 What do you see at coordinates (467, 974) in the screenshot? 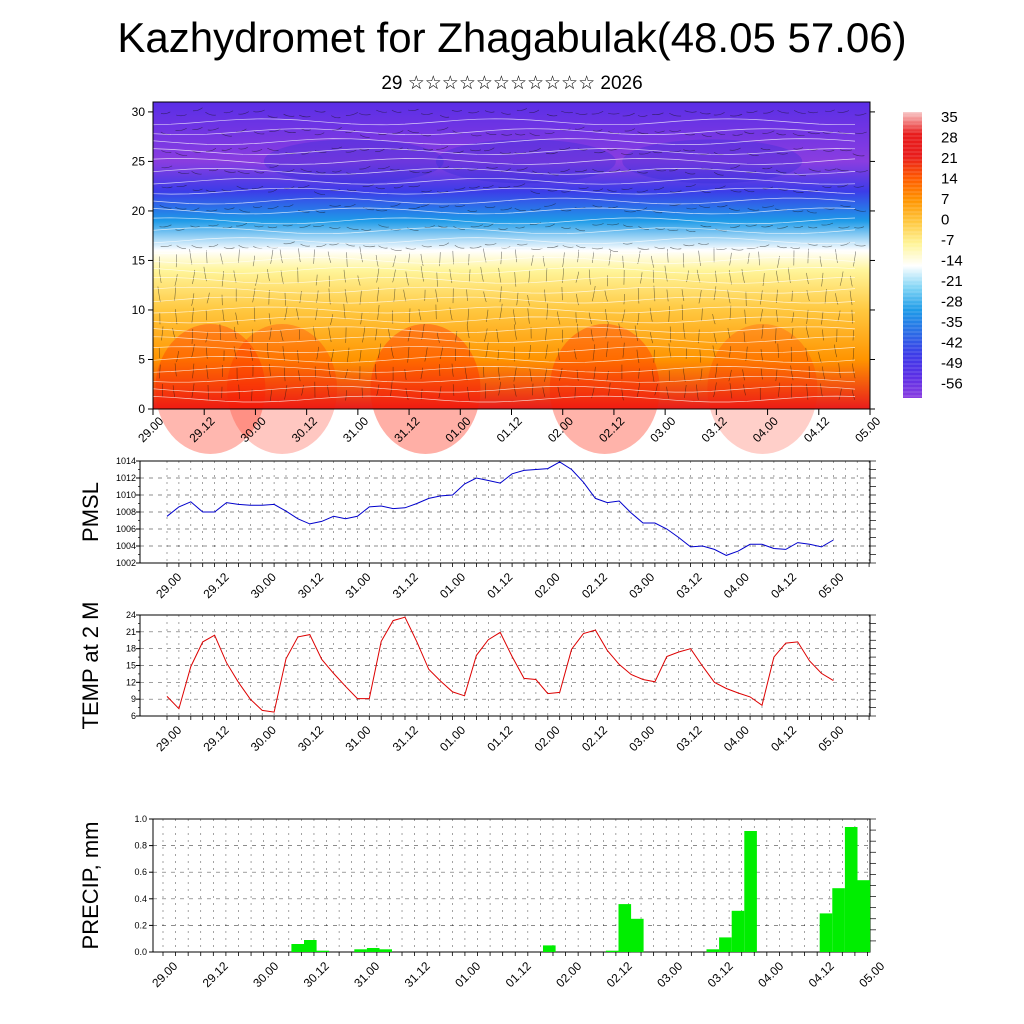
I see `precip-xtick-label: 01.00` at bounding box center [467, 974].